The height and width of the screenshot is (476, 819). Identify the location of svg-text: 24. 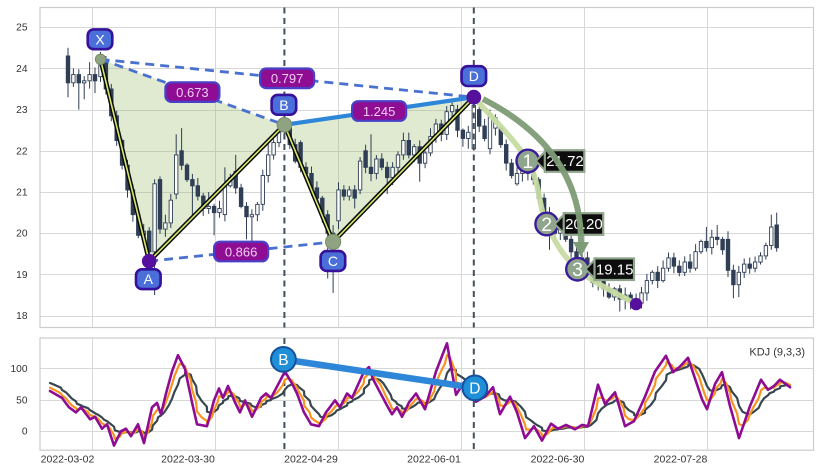
(22, 69).